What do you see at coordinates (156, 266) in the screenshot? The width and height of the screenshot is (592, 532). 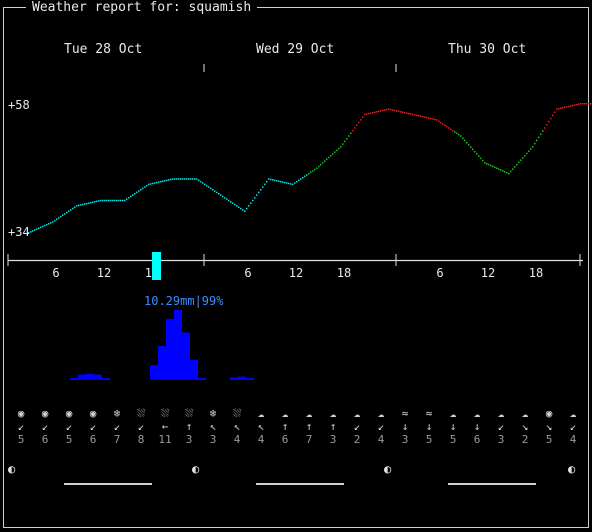 I see `time-cursor` at bounding box center [156, 266].